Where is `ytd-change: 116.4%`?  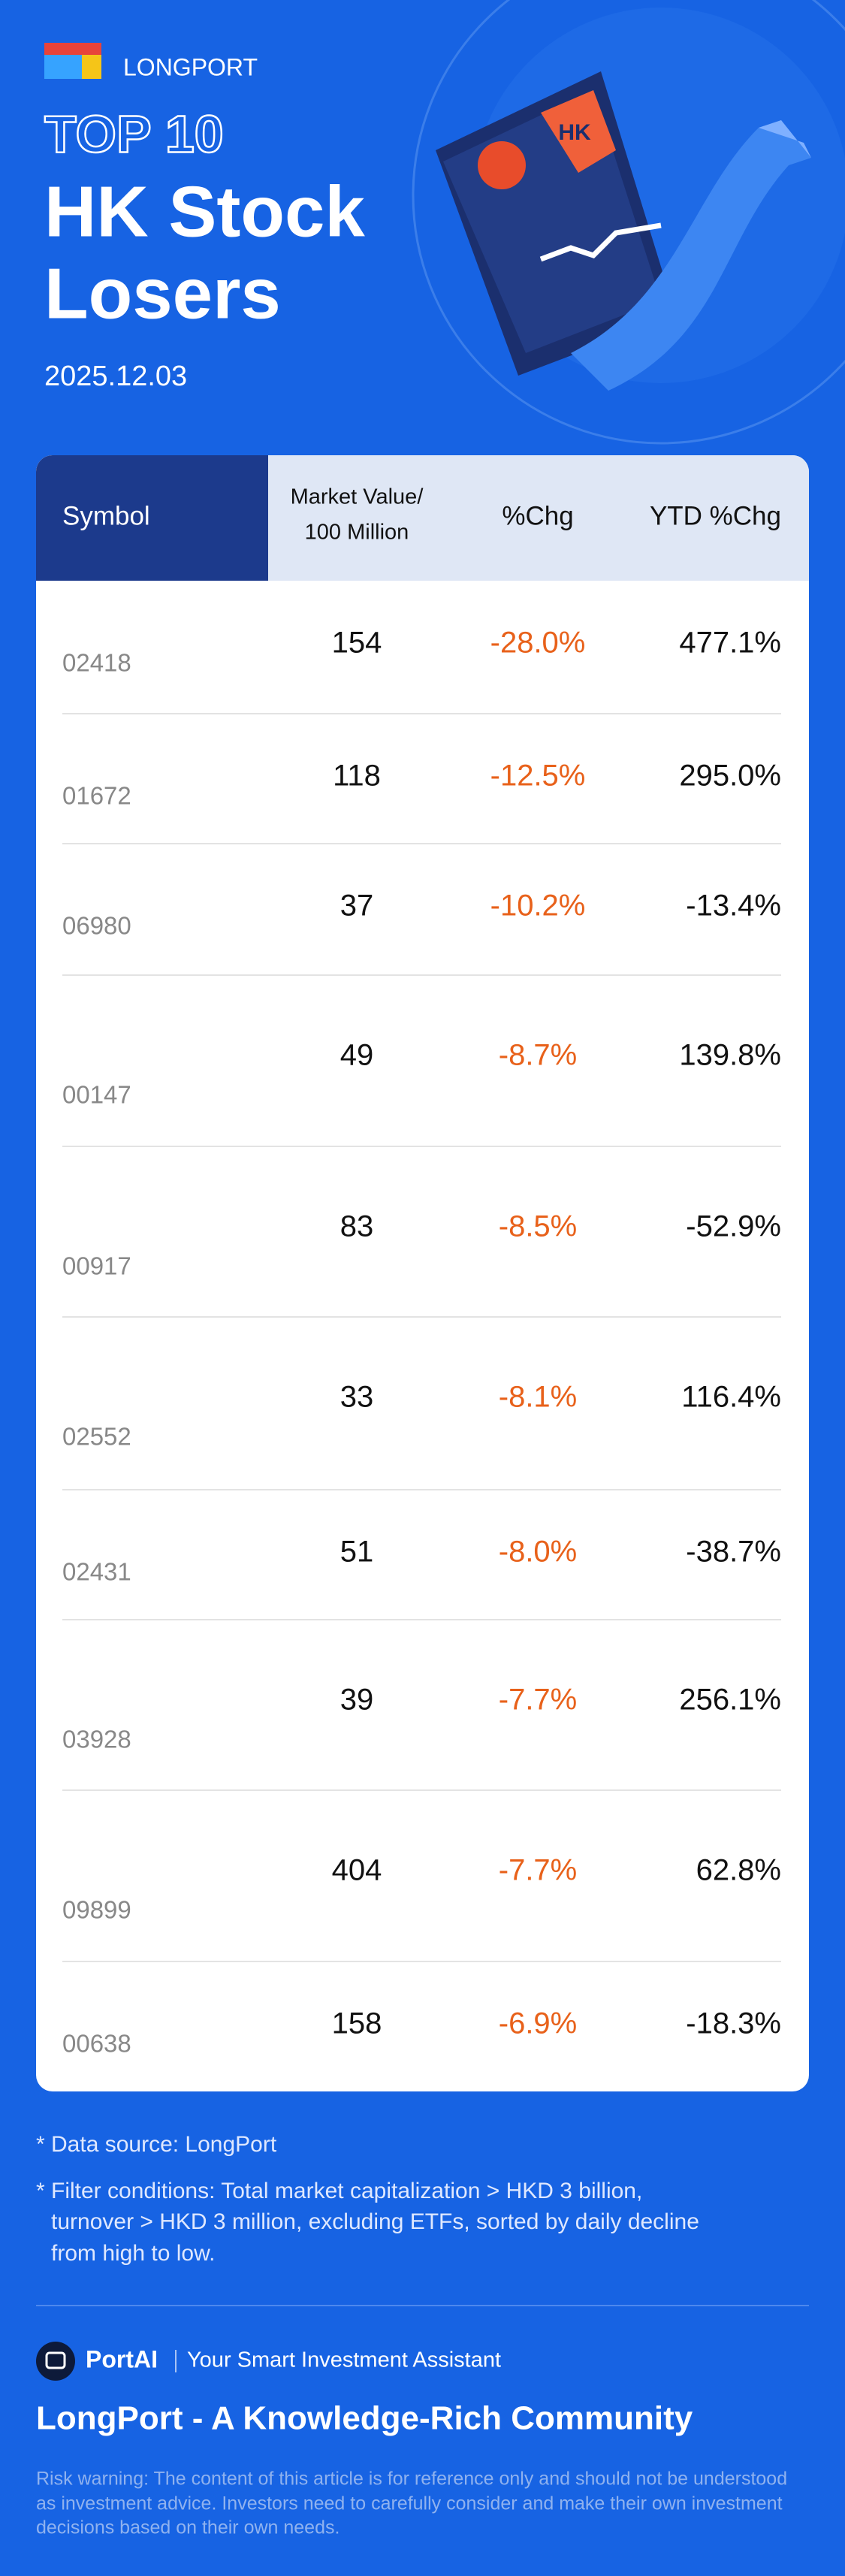
ytd-change: 116.4% is located at coordinates (731, 1397).